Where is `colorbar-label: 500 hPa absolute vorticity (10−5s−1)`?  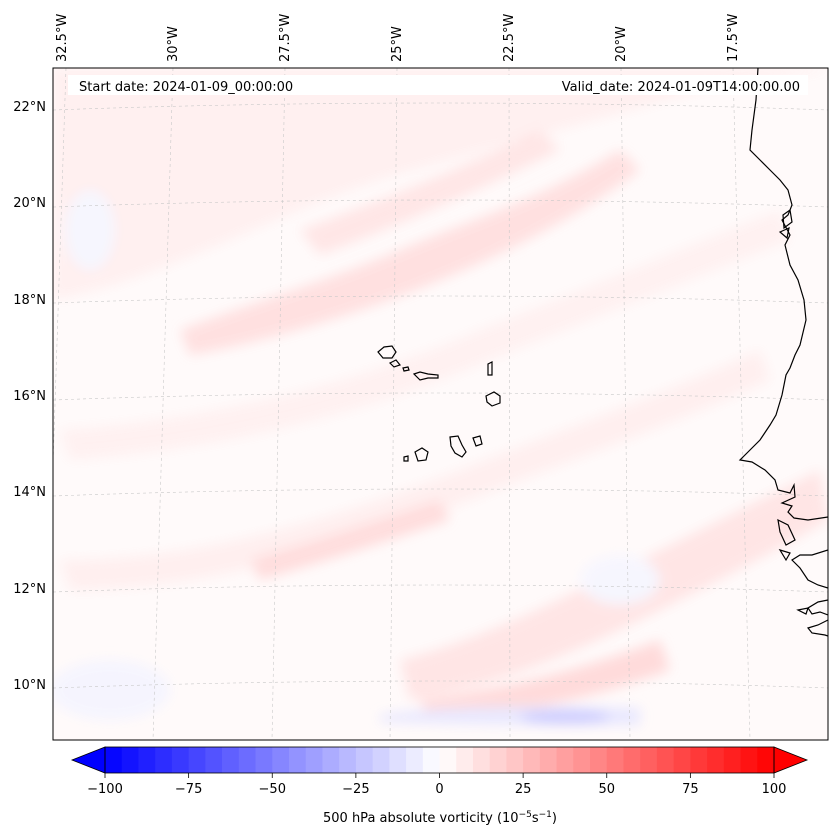 colorbar-label: 500 hPa absolute vorticity (10−5s−1) is located at coordinates (440, 818).